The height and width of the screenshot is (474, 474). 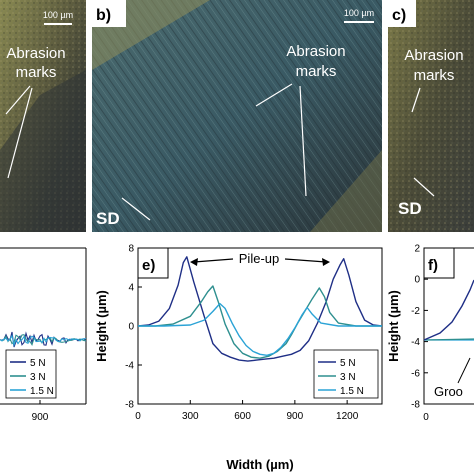 What do you see at coordinates (131, 288) in the screenshot?
I see `y-tick-label-e: 4` at bounding box center [131, 288].